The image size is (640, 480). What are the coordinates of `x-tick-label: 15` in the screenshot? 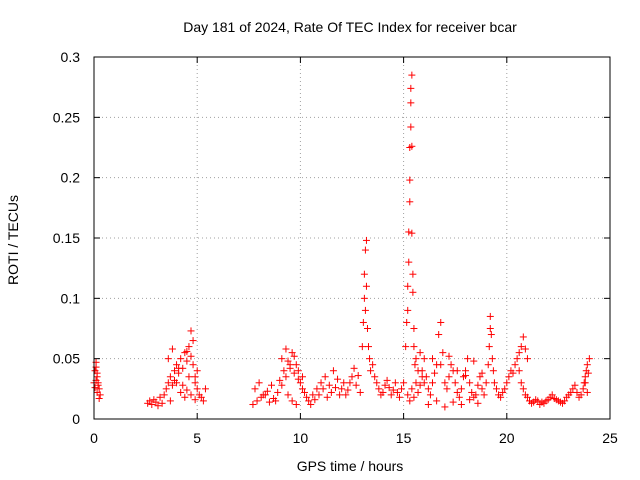 It's located at (404, 438).